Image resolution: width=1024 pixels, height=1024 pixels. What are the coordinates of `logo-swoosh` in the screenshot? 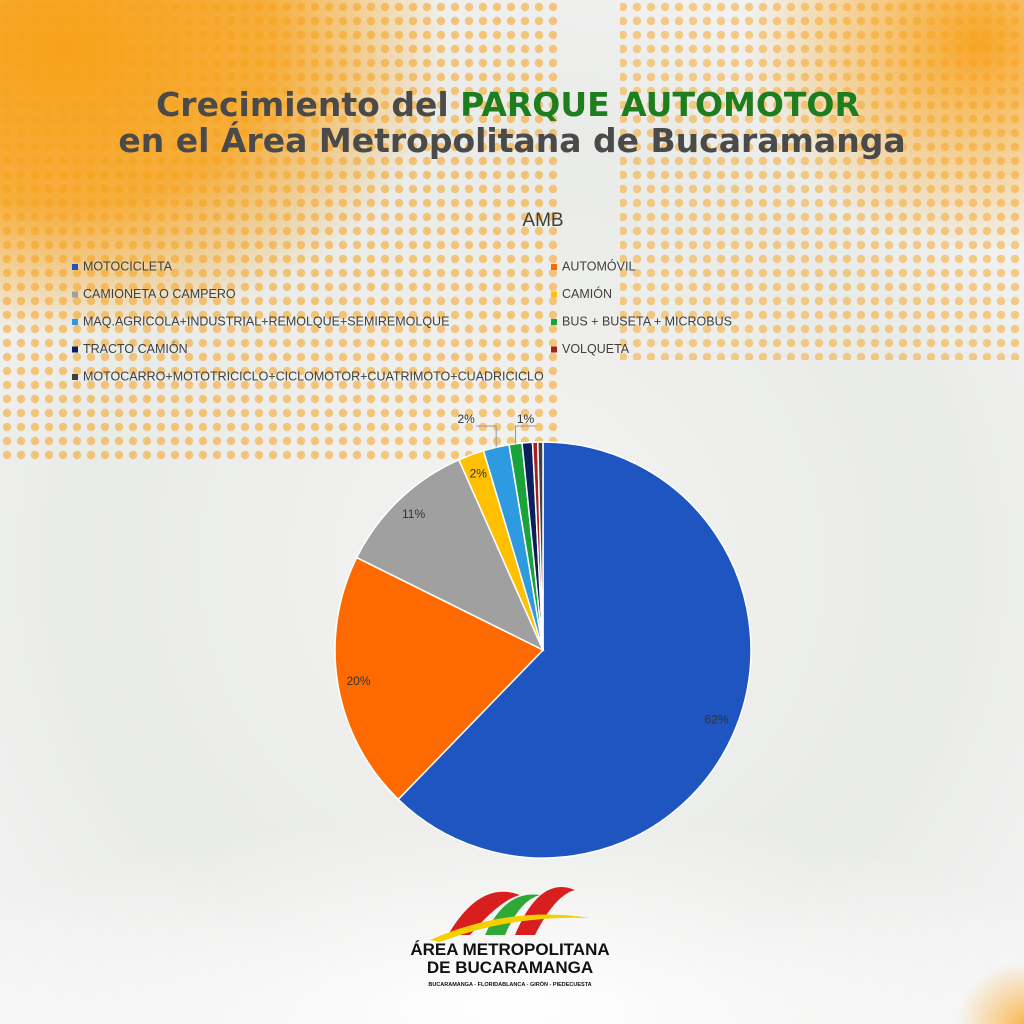 It's located at (510, 928).